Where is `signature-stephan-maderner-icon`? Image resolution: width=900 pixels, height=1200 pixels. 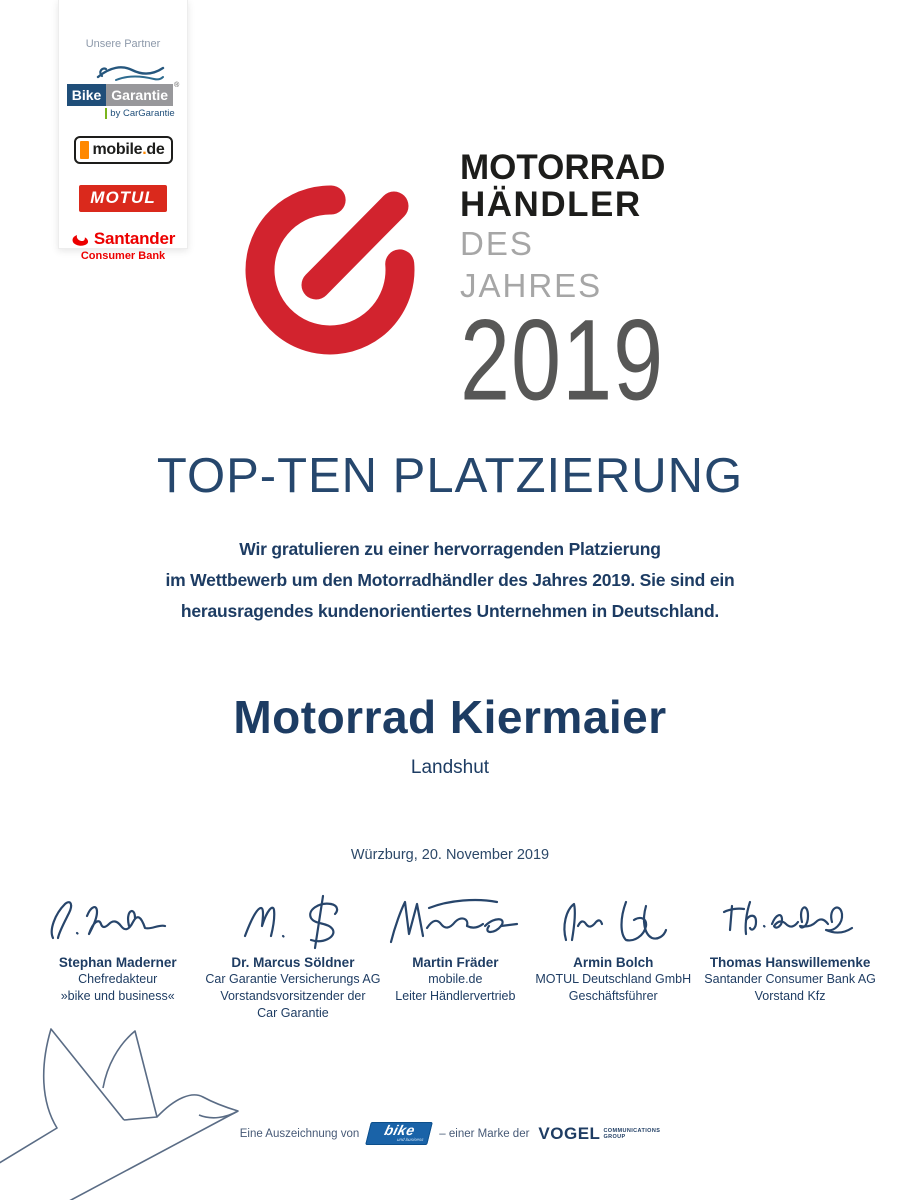 signature-stephan-maderner-icon is located at coordinates (118, 920).